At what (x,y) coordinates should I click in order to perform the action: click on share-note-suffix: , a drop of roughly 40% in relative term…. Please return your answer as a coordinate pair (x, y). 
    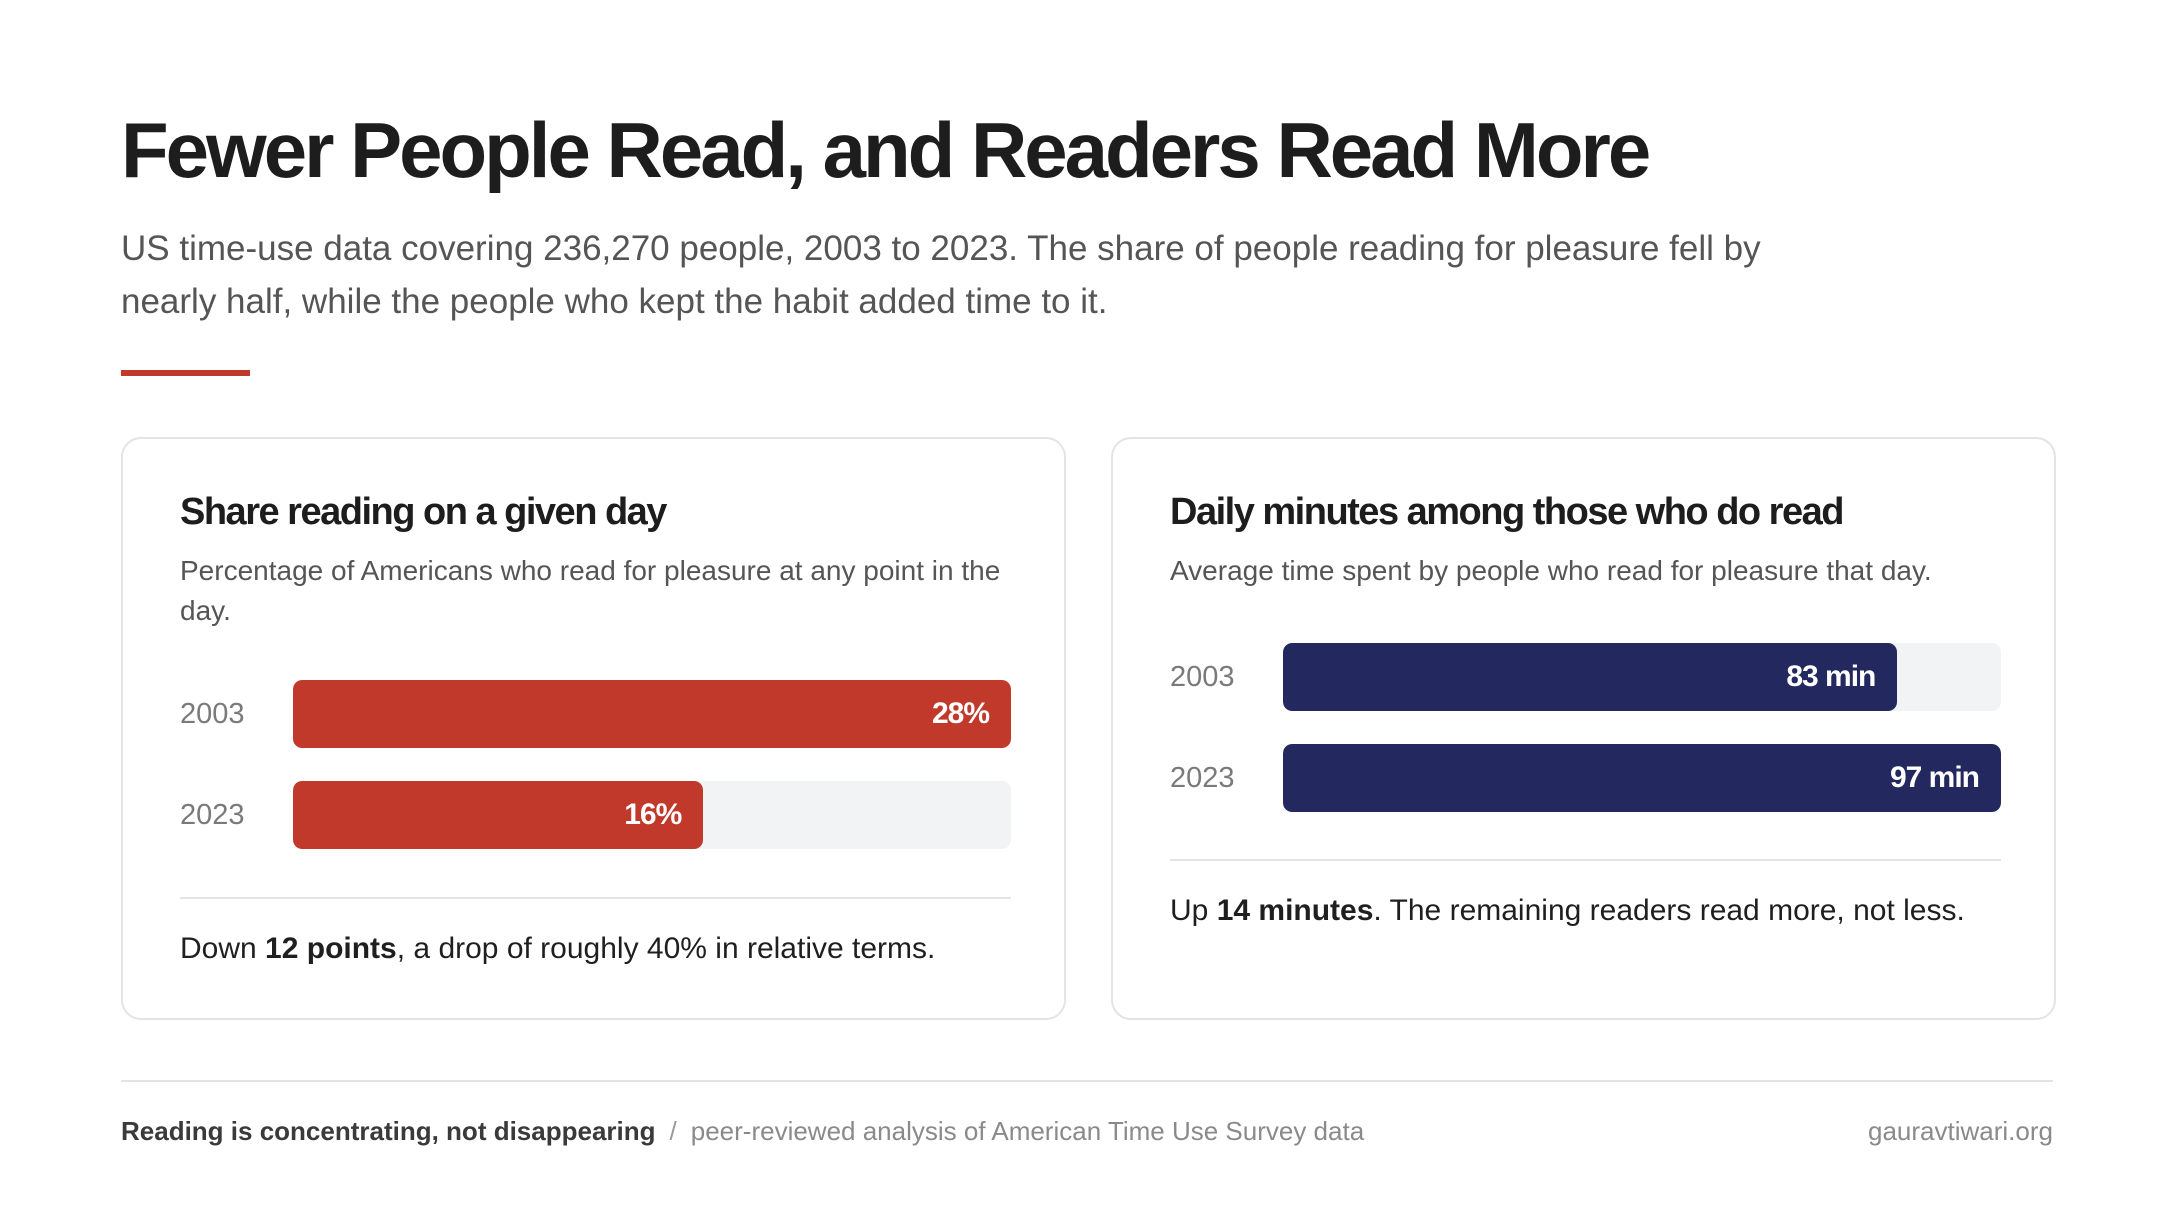
    Looking at the image, I should click on (666, 948).